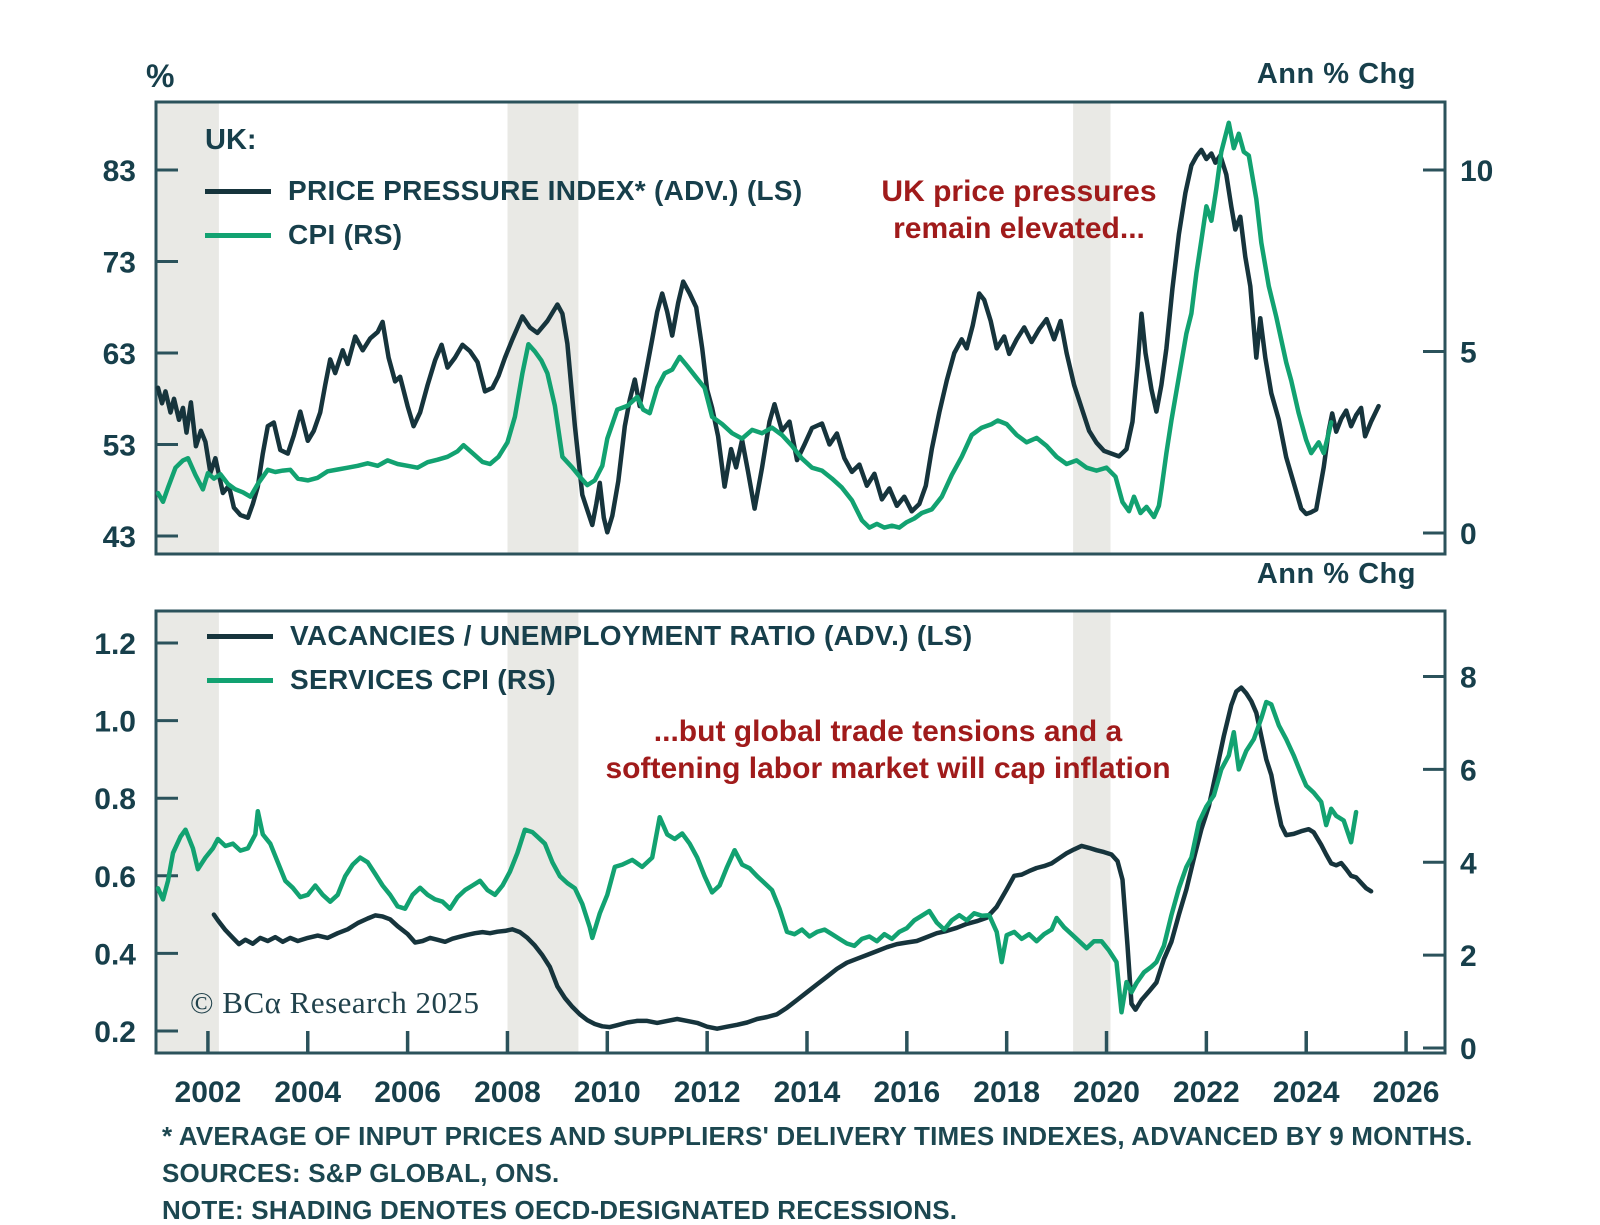  What do you see at coordinates (208, 1092) in the screenshot?
I see `x-tick-label: 2002` at bounding box center [208, 1092].